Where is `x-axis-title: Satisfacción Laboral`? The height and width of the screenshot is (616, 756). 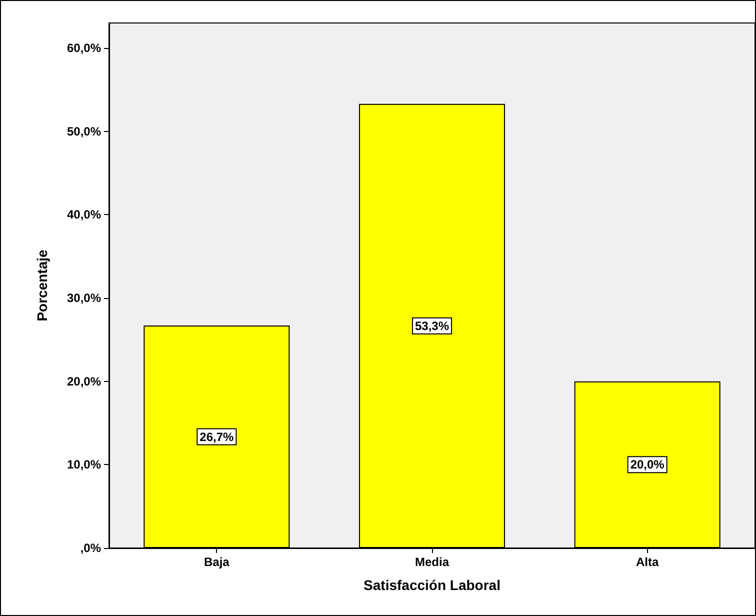 x-axis-title: Satisfacción Laboral is located at coordinates (432, 585).